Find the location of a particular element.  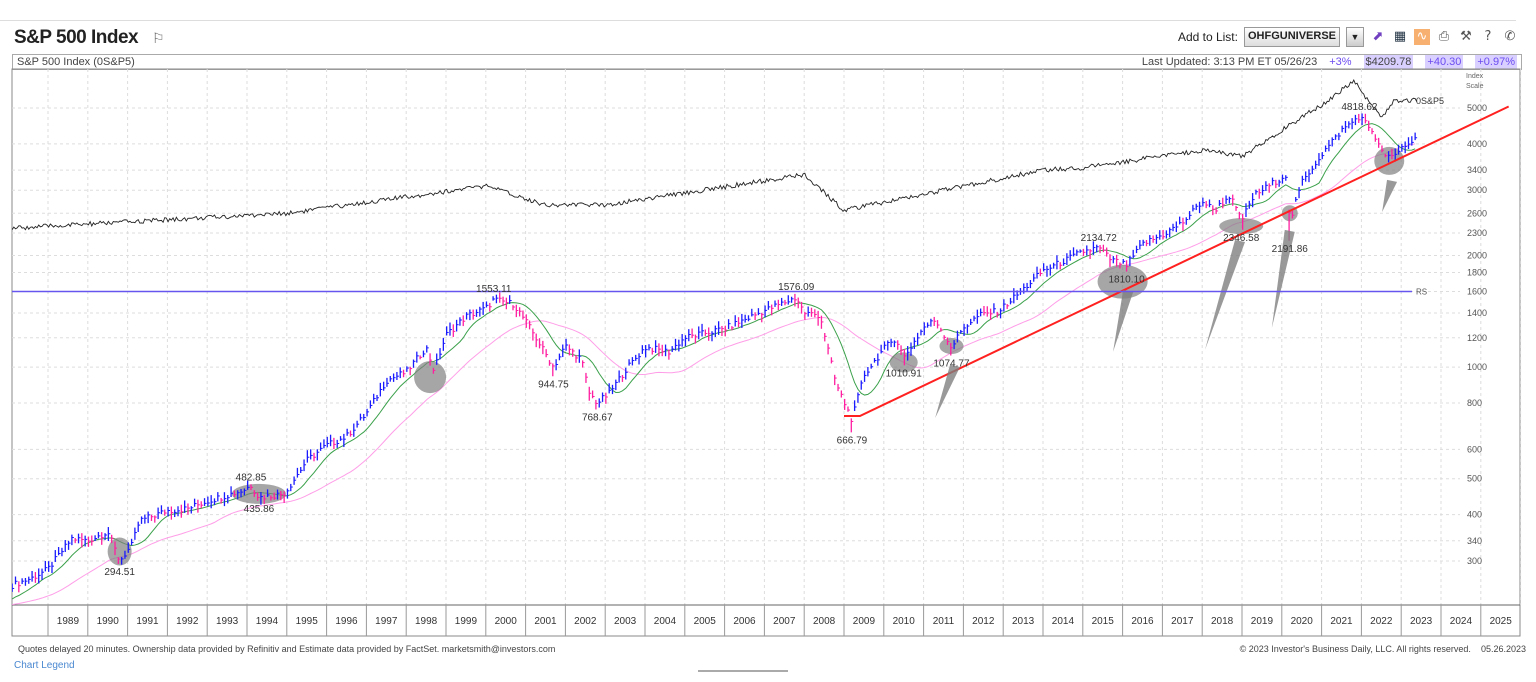

x-tick-label: 1991 is located at coordinates (147, 621).